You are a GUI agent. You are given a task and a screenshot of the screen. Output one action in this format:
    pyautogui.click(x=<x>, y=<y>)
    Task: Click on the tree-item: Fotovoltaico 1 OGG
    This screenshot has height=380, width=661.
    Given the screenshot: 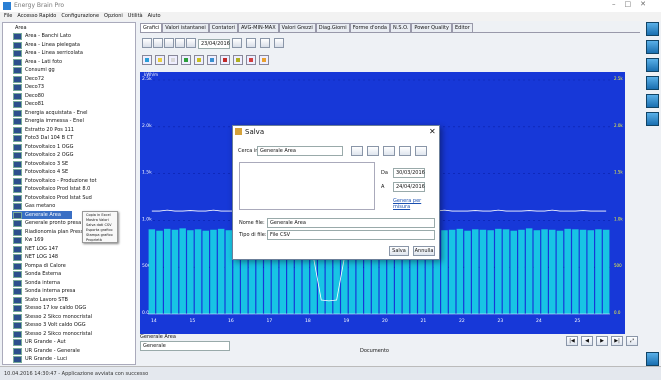 What is the action you would take?
    pyautogui.click(x=49, y=146)
    